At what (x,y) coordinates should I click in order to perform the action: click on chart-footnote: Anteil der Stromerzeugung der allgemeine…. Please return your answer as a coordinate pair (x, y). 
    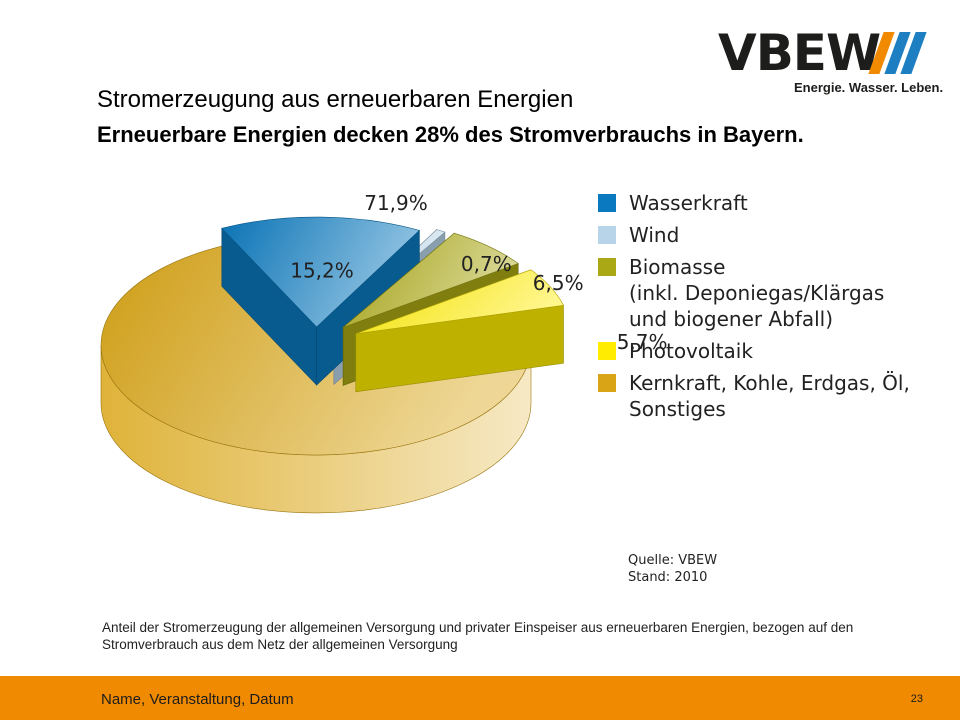
    Looking at the image, I should click on (478, 636).